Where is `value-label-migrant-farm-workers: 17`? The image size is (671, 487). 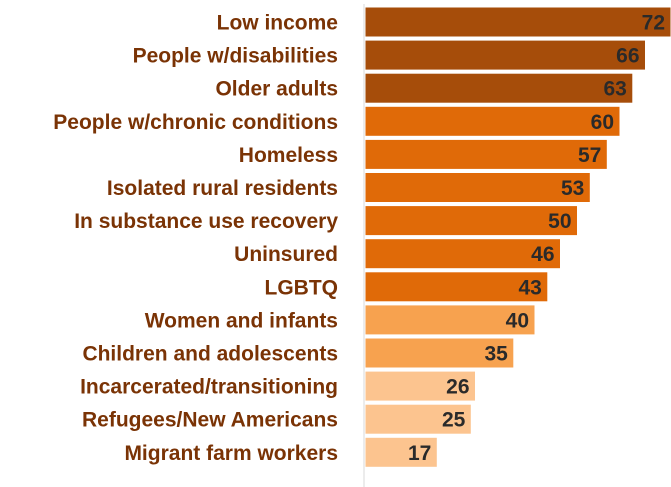
value-label-migrant-farm-workers: 17 is located at coordinates (419, 453).